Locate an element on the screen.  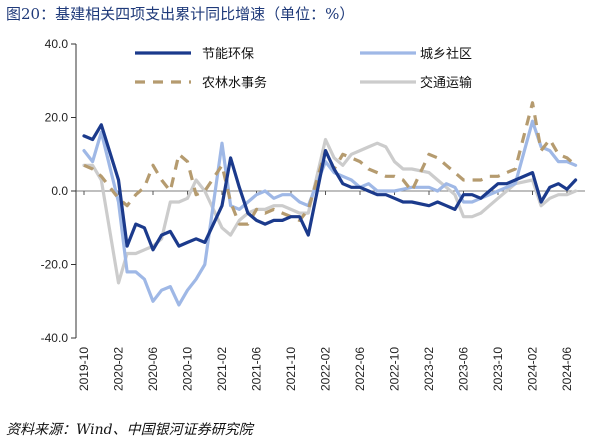
y-axis-ticks: 40.0 20.0 0.0 -20.0 -40.0 is located at coordinates (58, 191).